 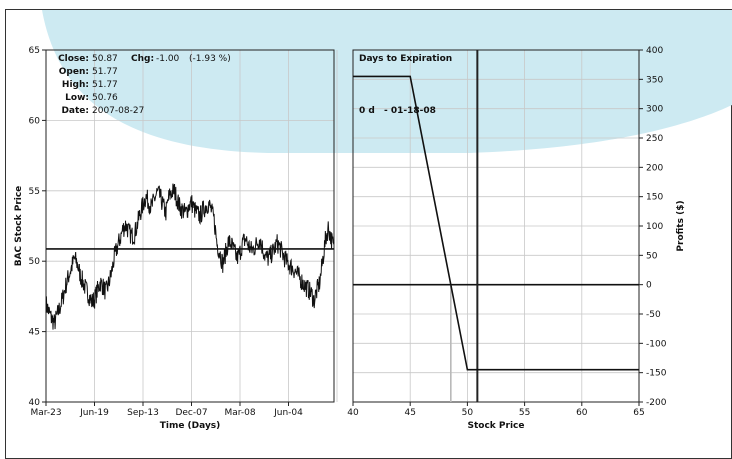 I want to click on profit-y-tick-label: 350, so click(x=654, y=80).